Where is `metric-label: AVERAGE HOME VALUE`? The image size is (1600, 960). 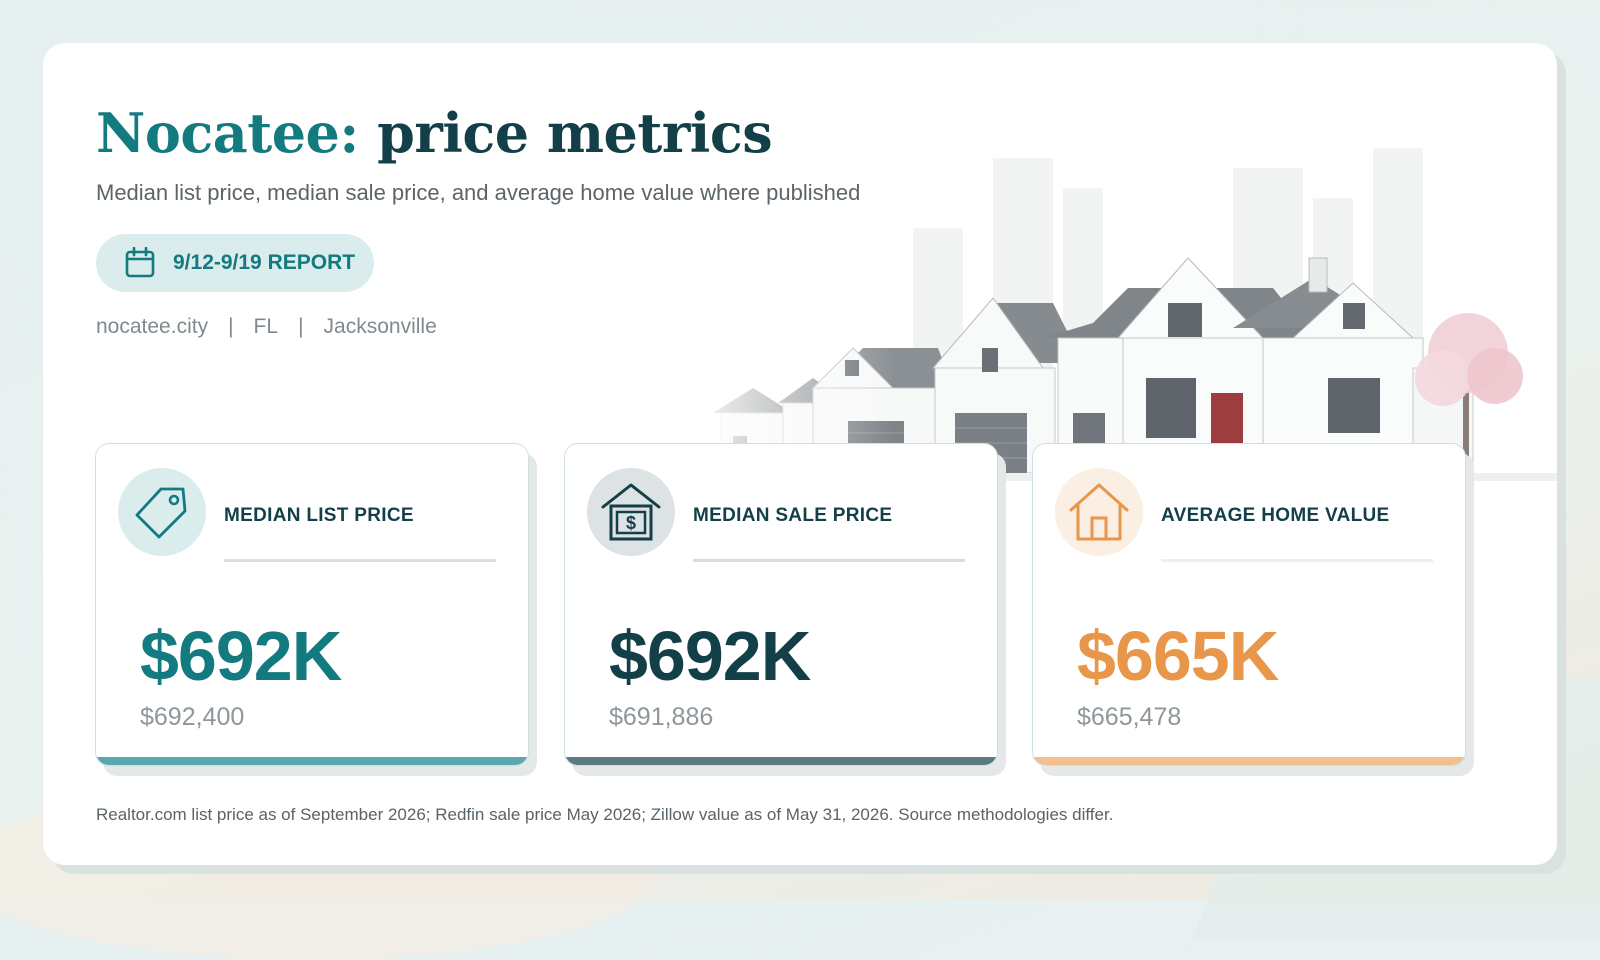
metric-label: AVERAGE HOME VALUE is located at coordinates (1275, 515).